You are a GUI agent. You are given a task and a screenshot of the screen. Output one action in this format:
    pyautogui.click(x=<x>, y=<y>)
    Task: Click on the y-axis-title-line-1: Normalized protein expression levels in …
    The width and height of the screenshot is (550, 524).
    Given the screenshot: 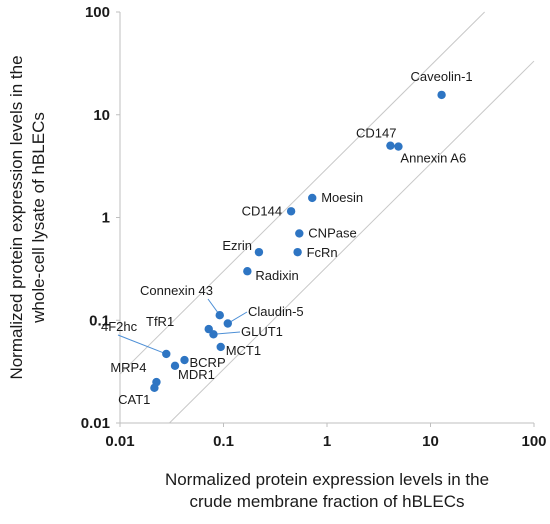 What is the action you would take?
    pyautogui.click(x=16, y=217)
    